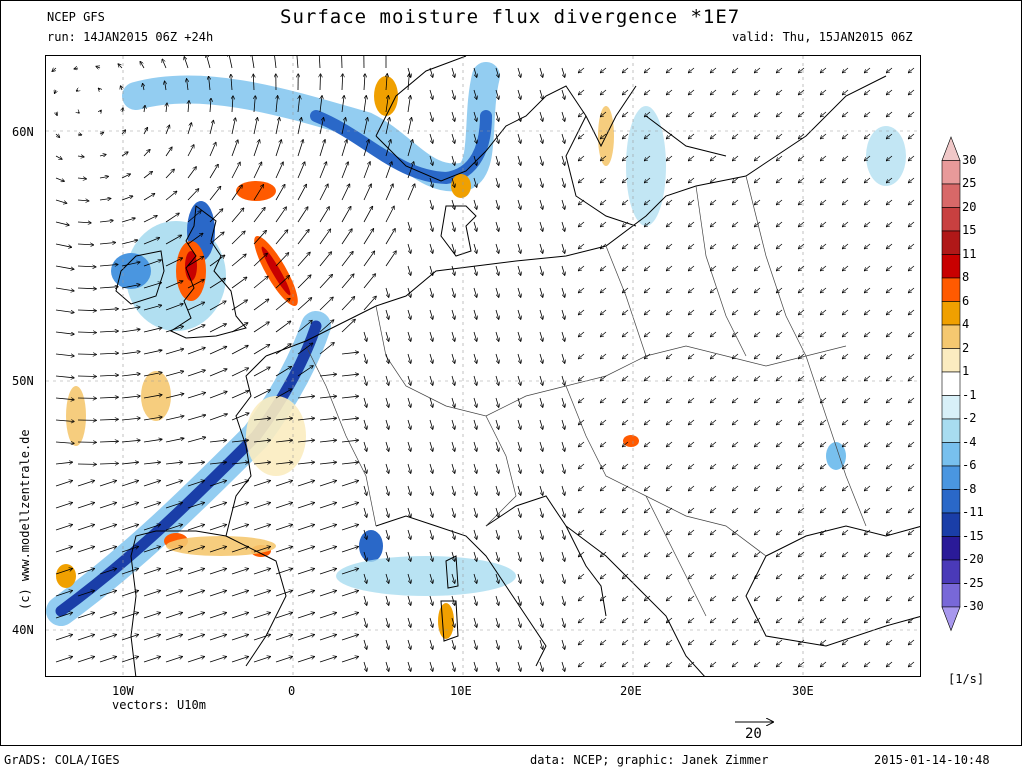 This screenshot has width=1024, height=768. Describe the element at coordinates (458, 231) in the screenshot. I see `coast-denmark` at that location.